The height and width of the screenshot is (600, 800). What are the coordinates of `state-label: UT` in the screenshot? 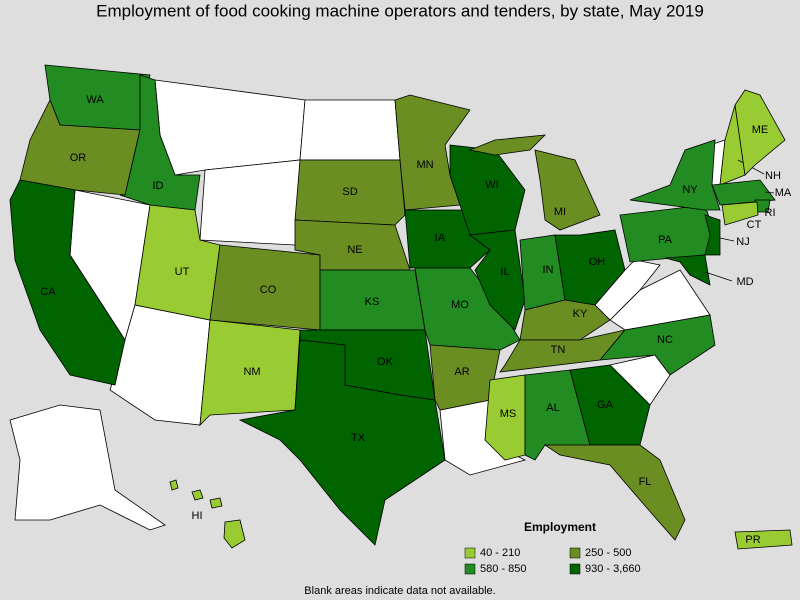 It's located at (182, 272).